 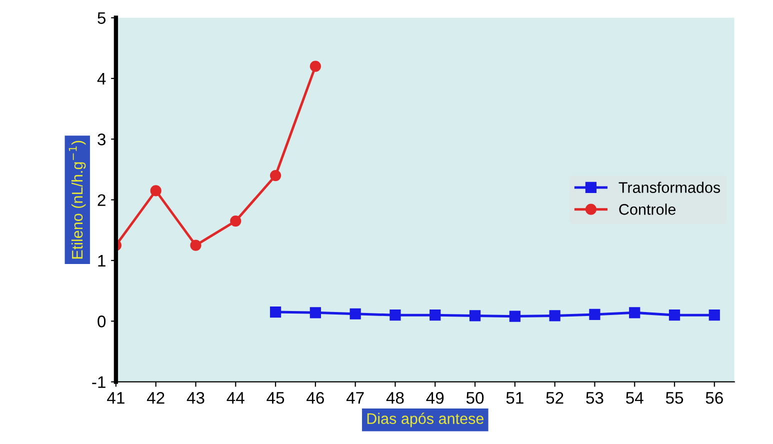 What do you see at coordinates (475, 398) in the screenshot?
I see `x-tick-label: 50` at bounding box center [475, 398].